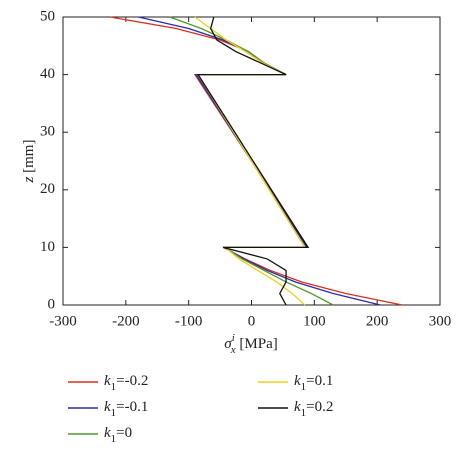 This screenshot has width=474, height=460. I want to click on x-tick-label: 200, so click(377, 321).